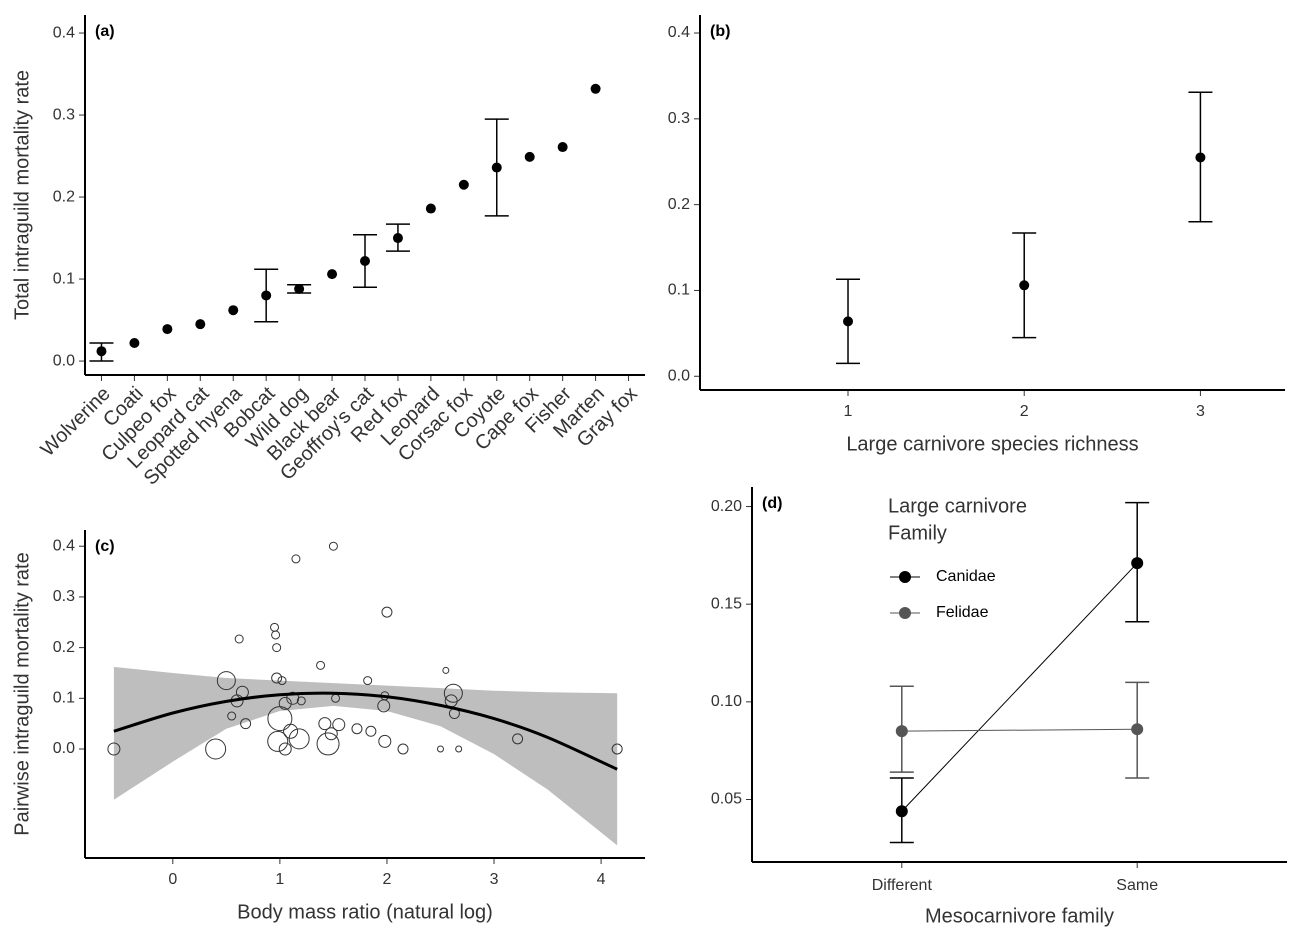  What do you see at coordinates (22, 195) in the screenshot?
I see `y-axis-title: Total intraguild mortality rate` at bounding box center [22, 195].